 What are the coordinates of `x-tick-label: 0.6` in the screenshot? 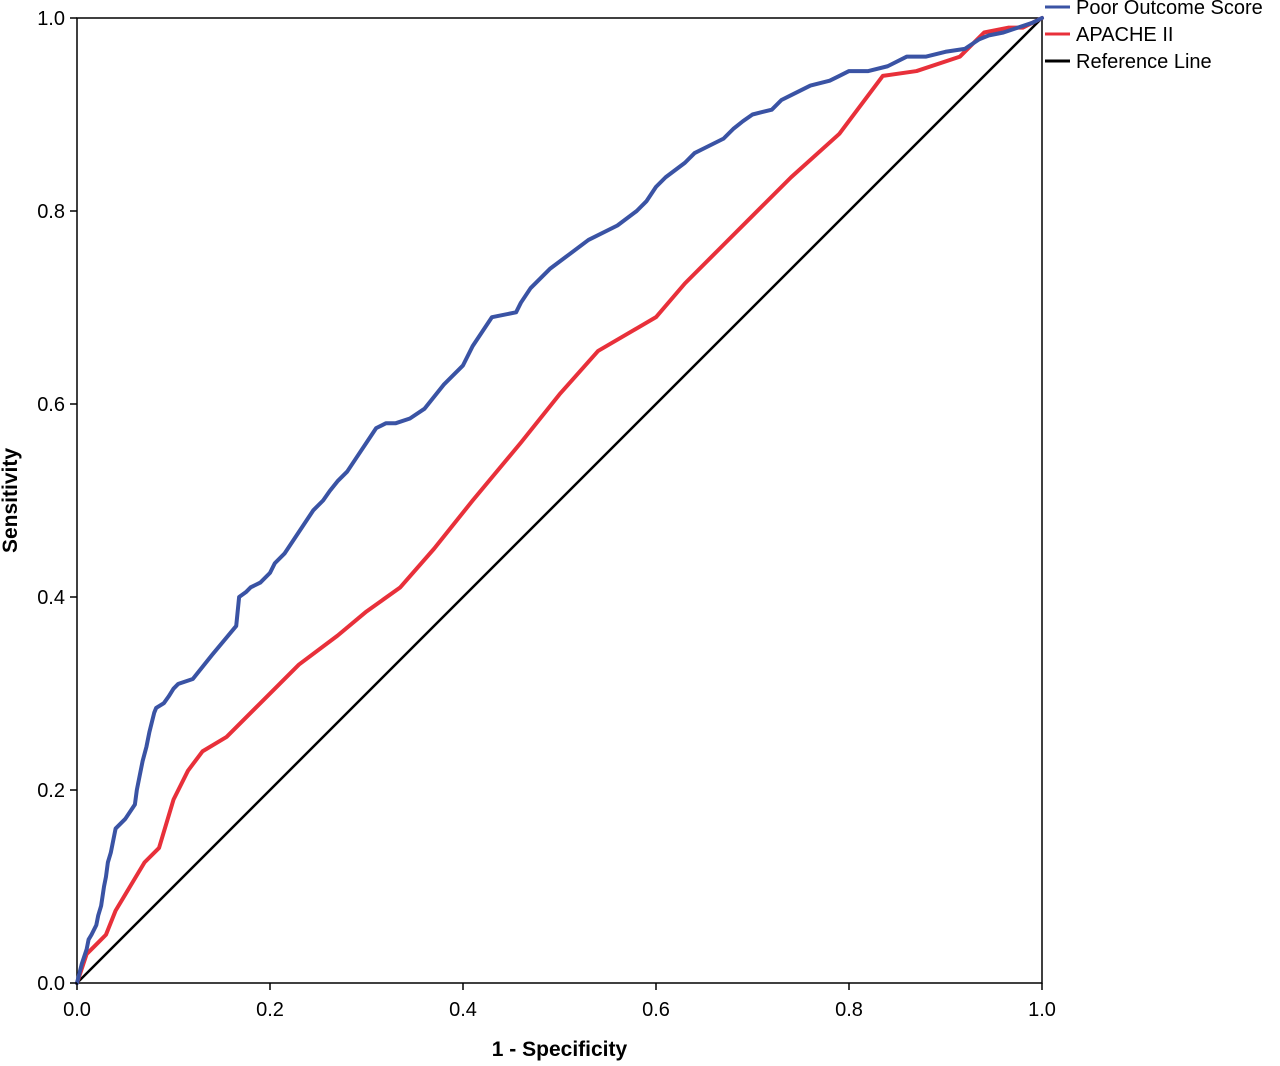 It's located at (656, 1010).